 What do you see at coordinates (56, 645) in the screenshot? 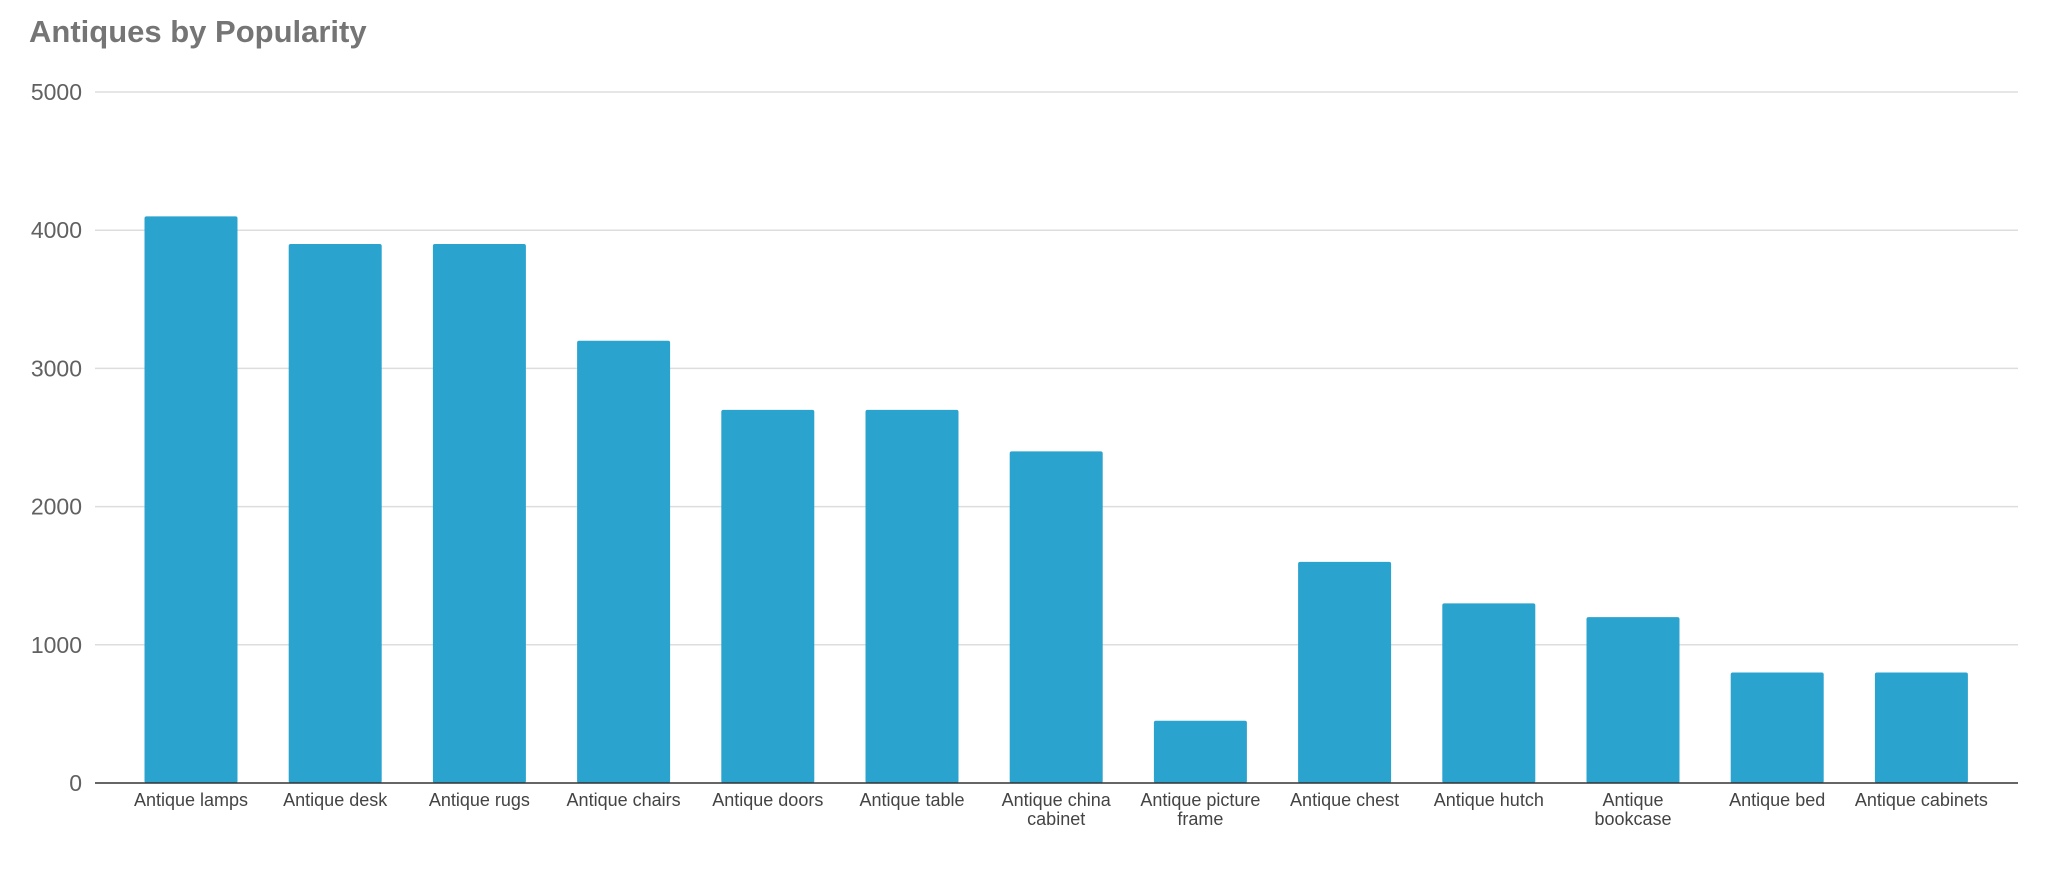
I see `y-tick-label: 1000` at bounding box center [56, 645].